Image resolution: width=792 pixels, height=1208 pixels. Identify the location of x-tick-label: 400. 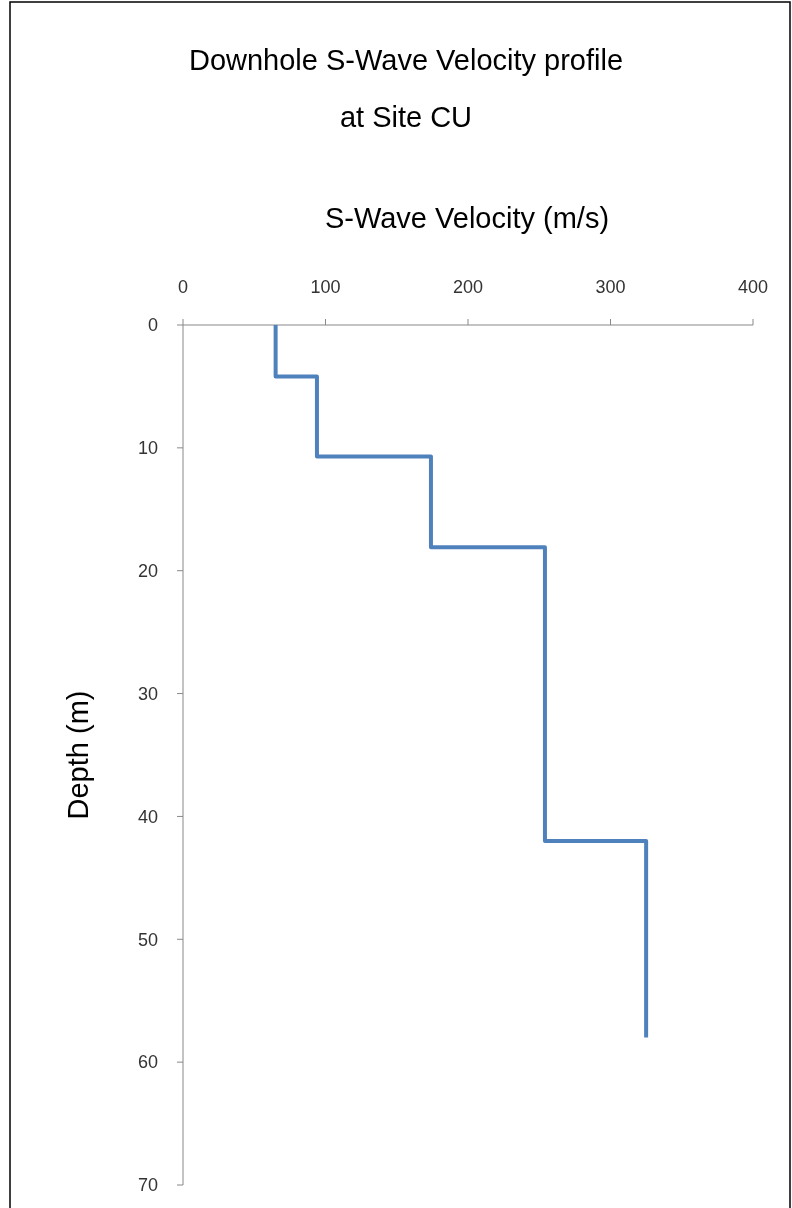
(753, 287).